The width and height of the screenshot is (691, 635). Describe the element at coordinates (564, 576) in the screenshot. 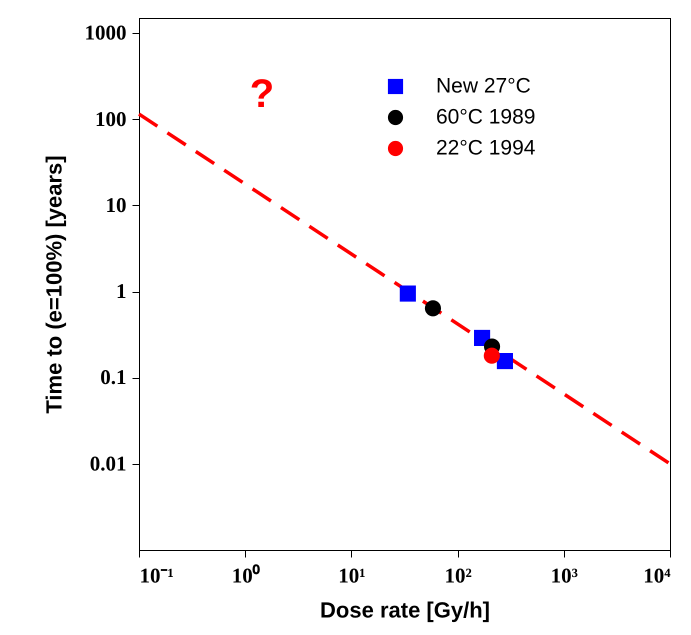

I see `x-tick-label: 10³` at that location.